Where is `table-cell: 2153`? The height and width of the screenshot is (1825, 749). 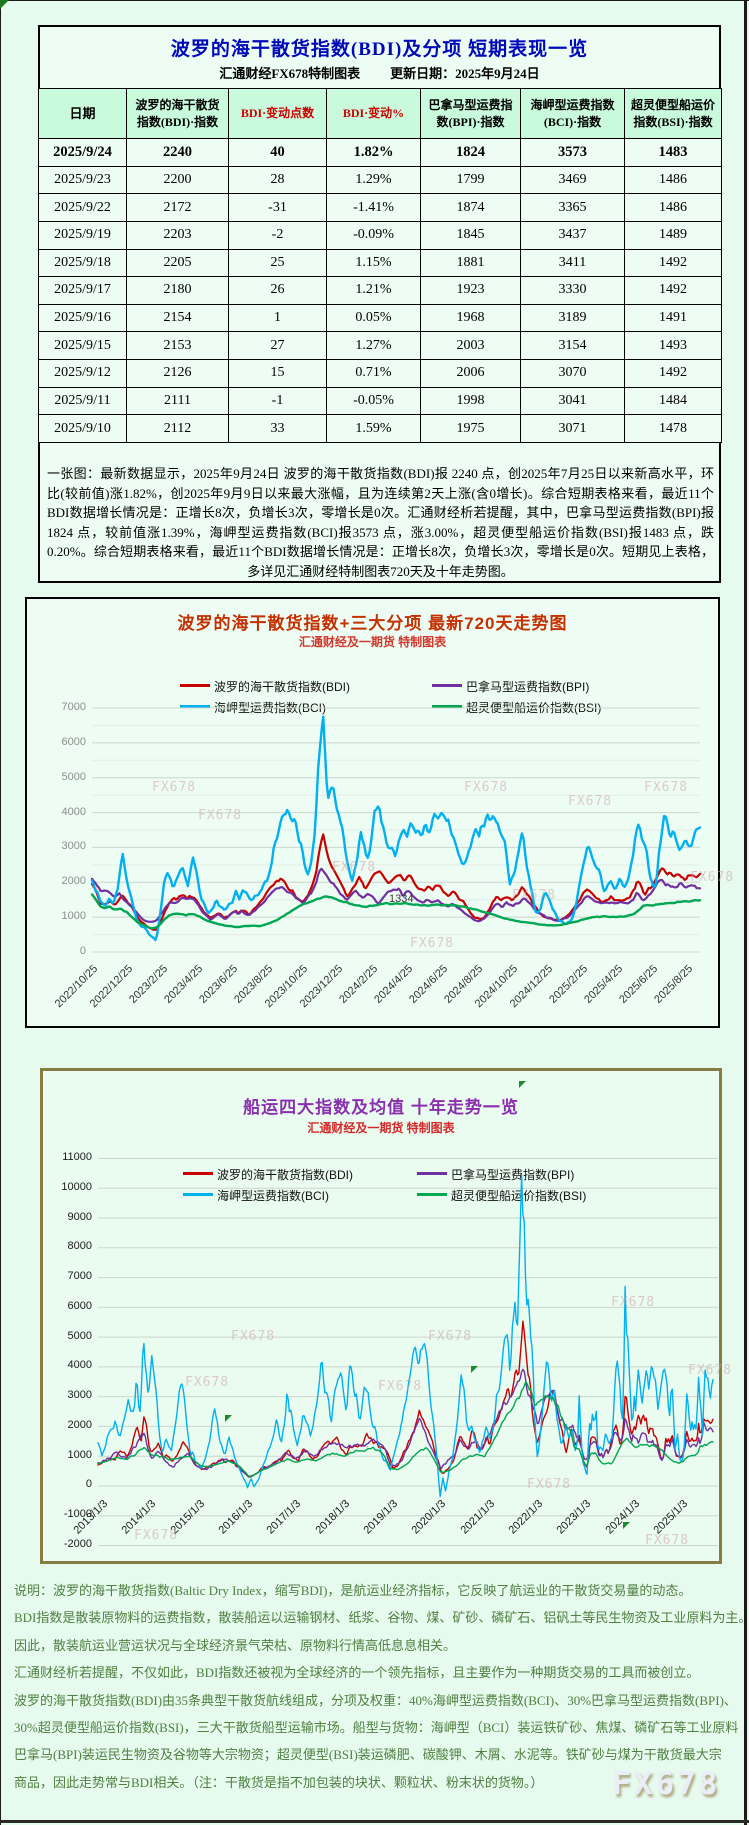 table-cell: 2153 is located at coordinates (177, 345).